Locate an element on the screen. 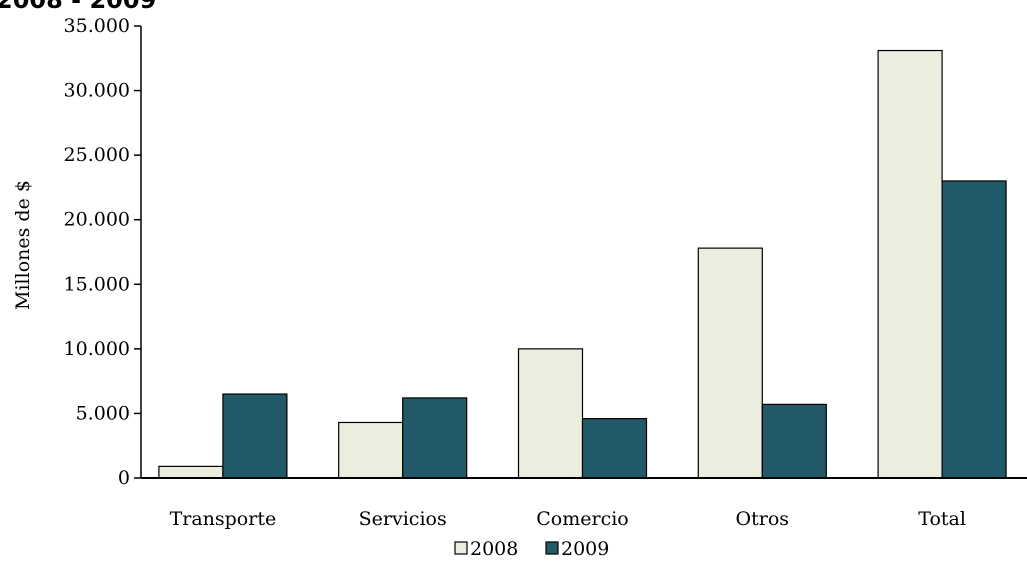 This screenshot has height=564, width=1027. legend-swatch-2009 is located at coordinates (552, 548).